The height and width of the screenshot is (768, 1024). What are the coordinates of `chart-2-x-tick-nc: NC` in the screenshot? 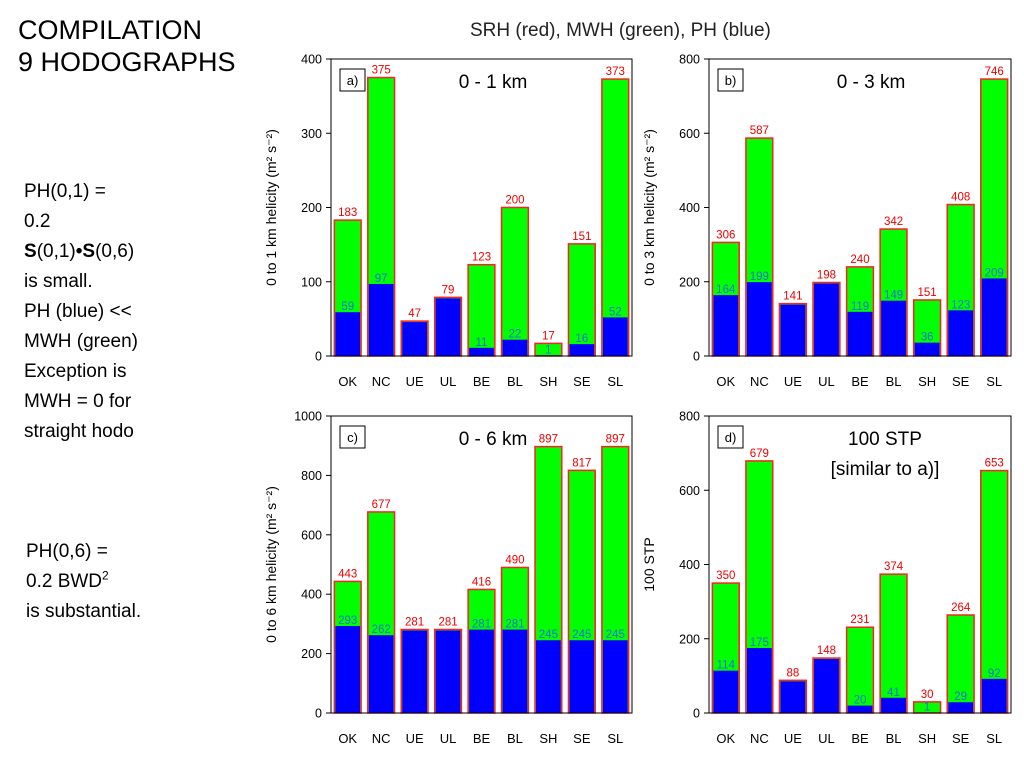 It's located at (759, 381).